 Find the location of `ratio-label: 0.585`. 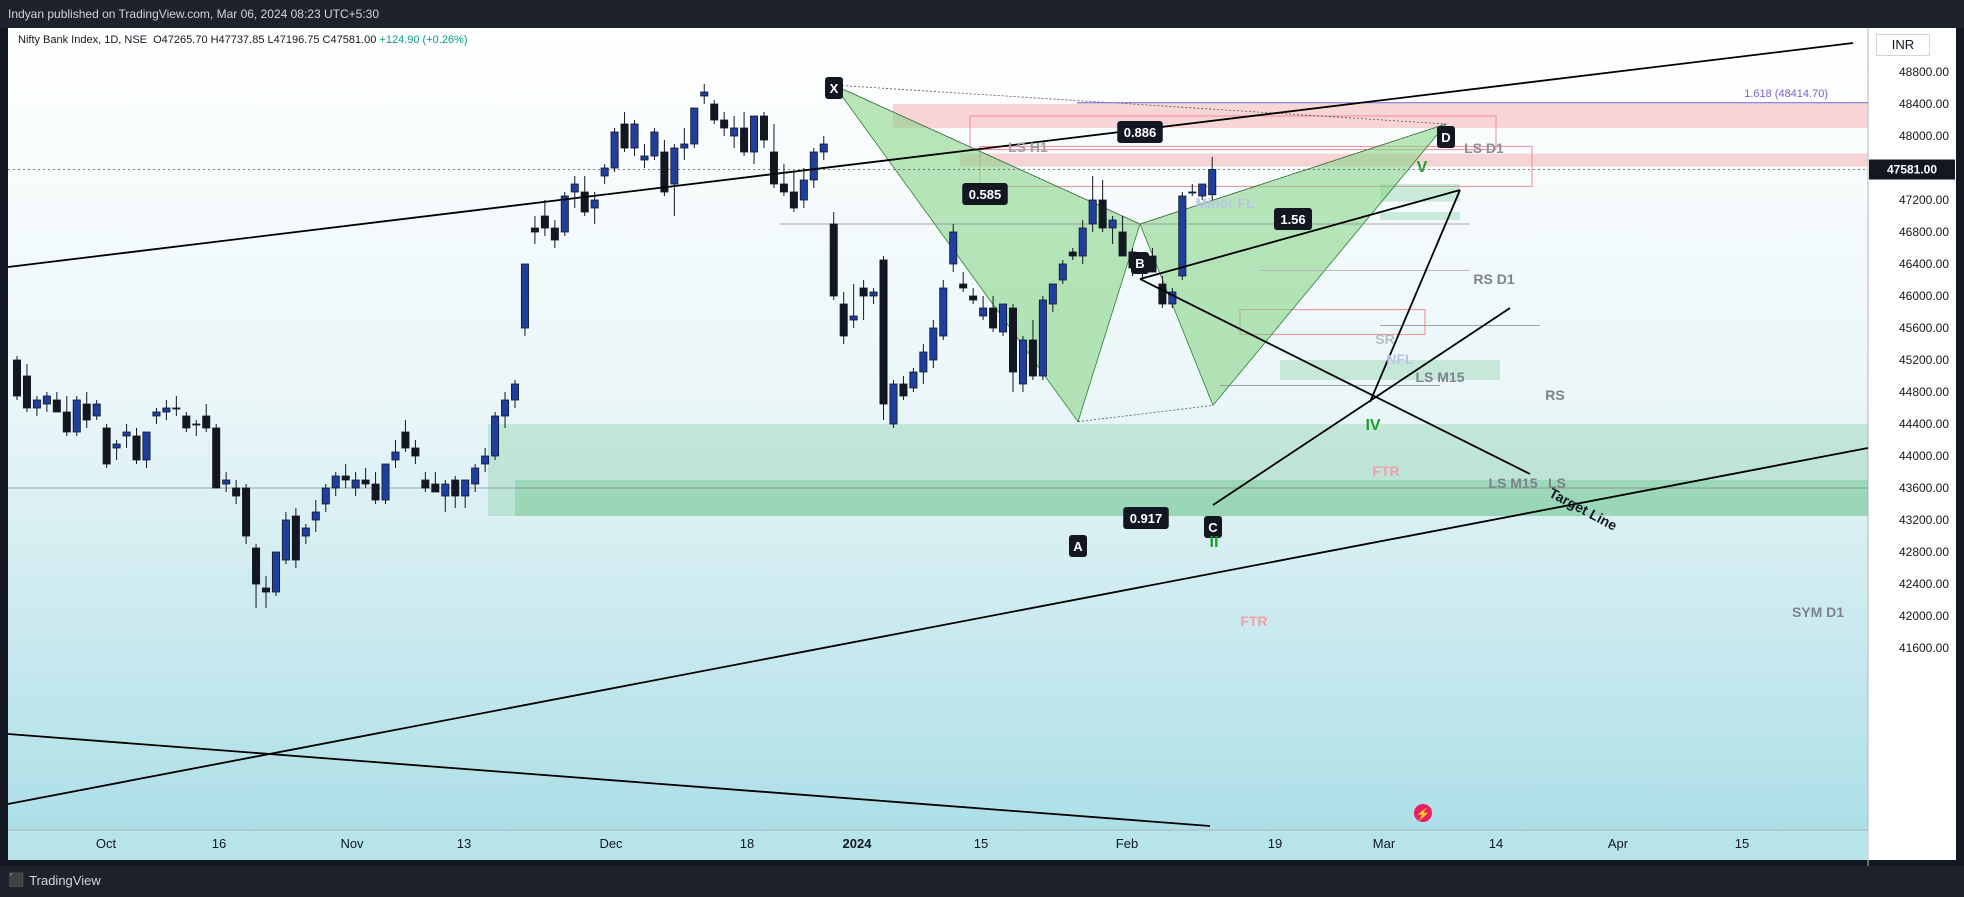

ratio-label: 0.585 is located at coordinates (985, 194).